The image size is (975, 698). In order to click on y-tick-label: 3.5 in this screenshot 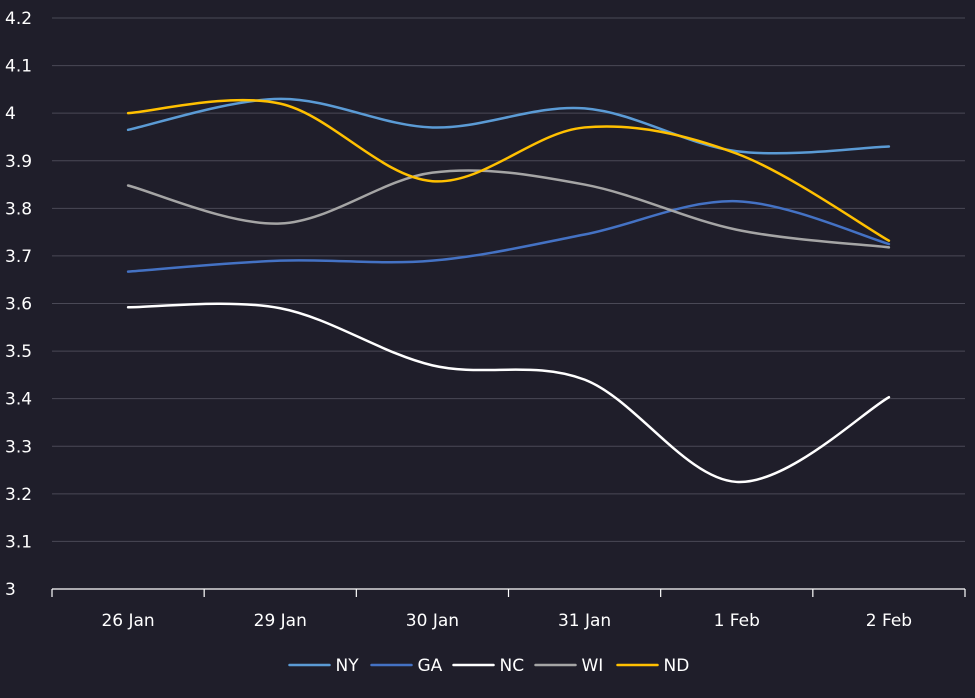, I will do `click(18, 352)`.